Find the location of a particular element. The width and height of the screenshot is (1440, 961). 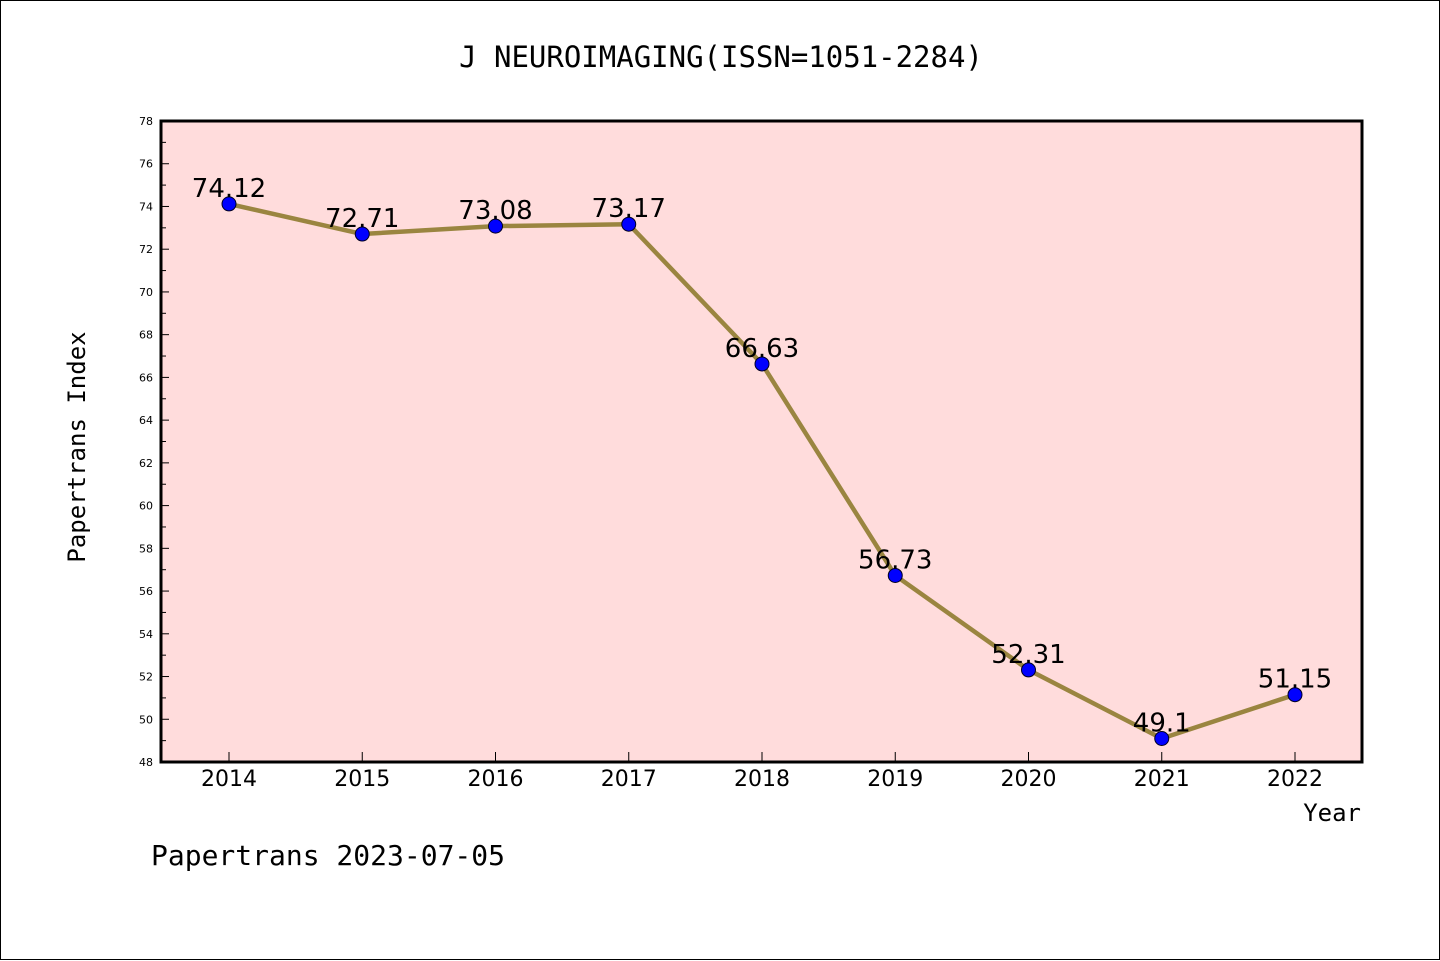

data-label: 74.12 is located at coordinates (229, 189).